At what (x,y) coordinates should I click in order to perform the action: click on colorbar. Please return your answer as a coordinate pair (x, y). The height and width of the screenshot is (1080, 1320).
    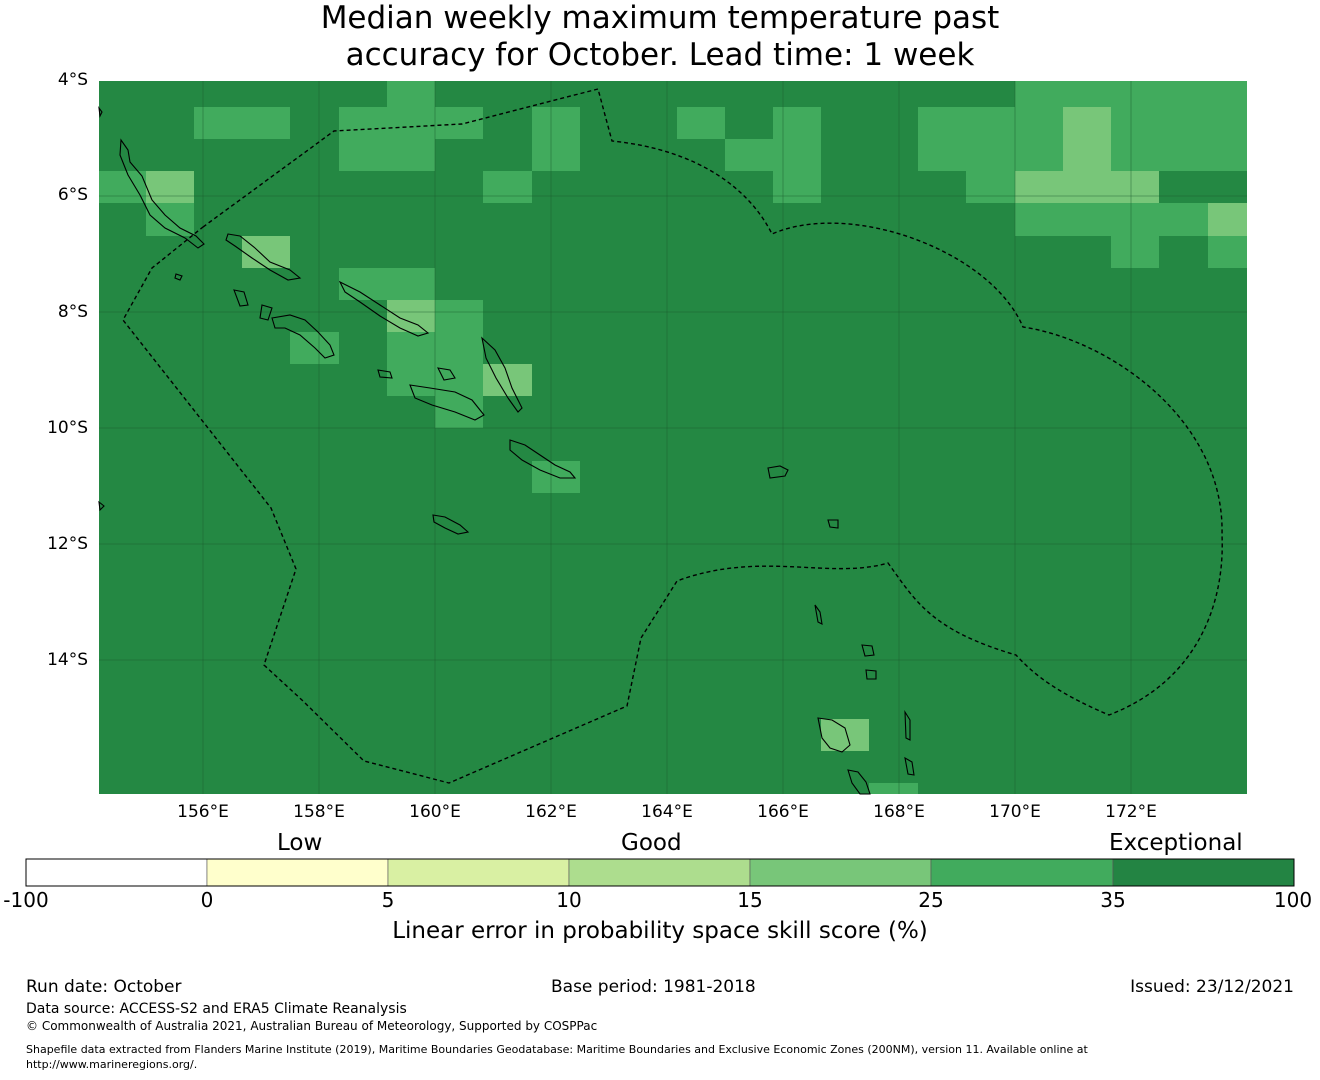
    Looking at the image, I should click on (660, 872).